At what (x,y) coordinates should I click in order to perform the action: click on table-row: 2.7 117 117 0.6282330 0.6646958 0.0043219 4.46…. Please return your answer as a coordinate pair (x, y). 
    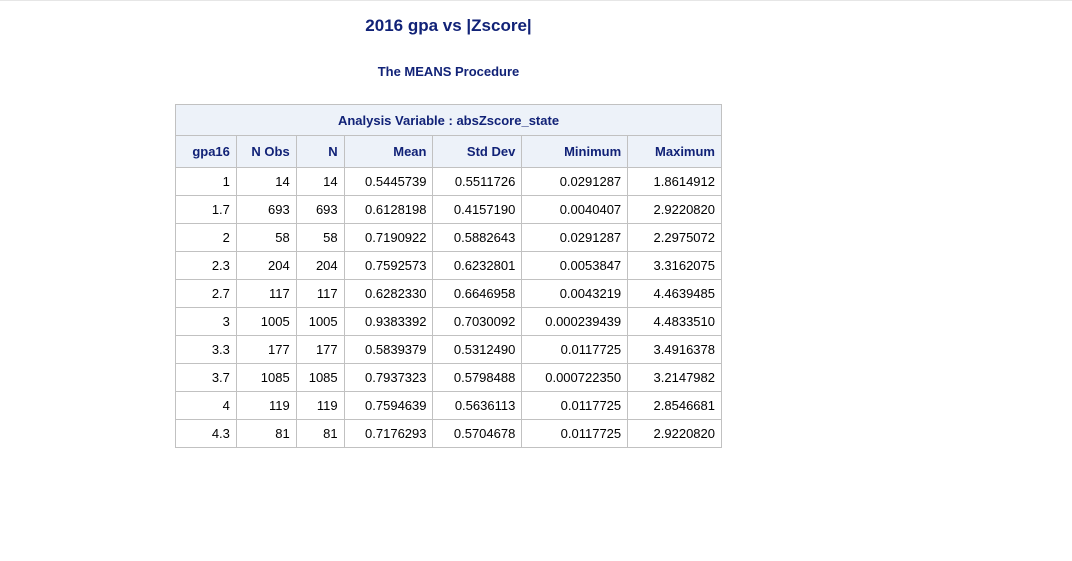
    Looking at the image, I should click on (448, 293).